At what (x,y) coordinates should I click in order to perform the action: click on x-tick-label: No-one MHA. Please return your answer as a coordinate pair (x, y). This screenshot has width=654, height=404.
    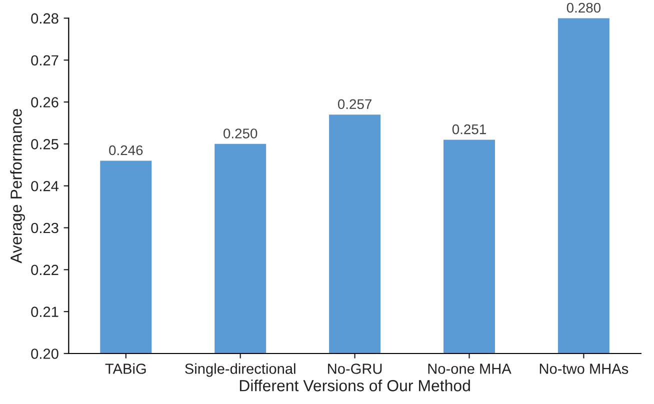
    Looking at the image, I should click on (470, 369).